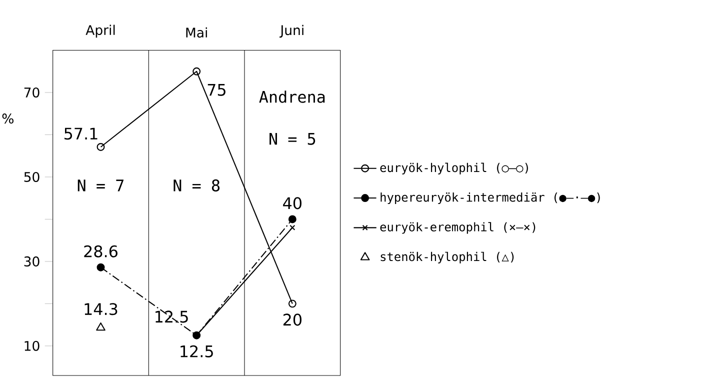 Image resolution: width=717 pixels, height=383 pixels. What do you see at coordinates (447, 258) in the screenshot?
I see `legend-label: stenök-hylophil (△)` at bounding box center [447, 258].